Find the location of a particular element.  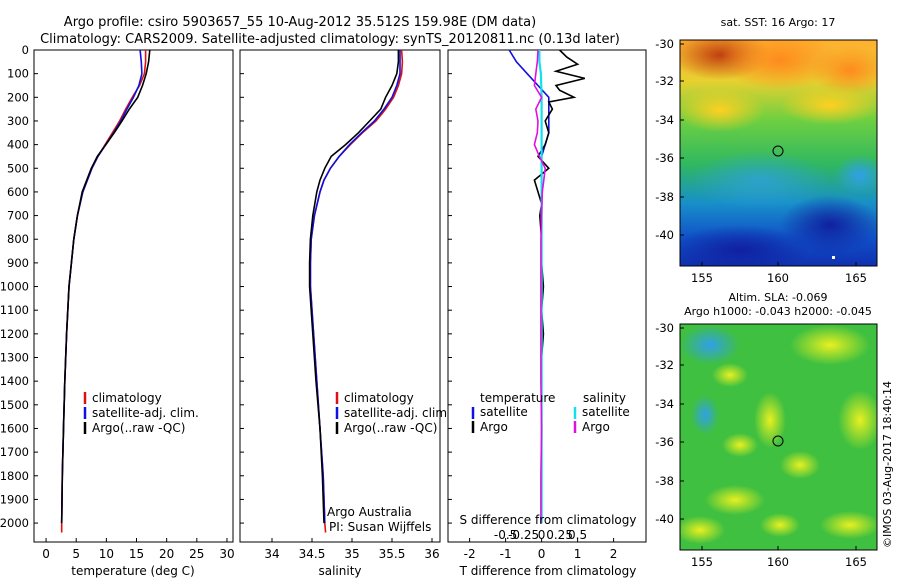

lat-tick-label: -40 is located at coordinates (664, 519).